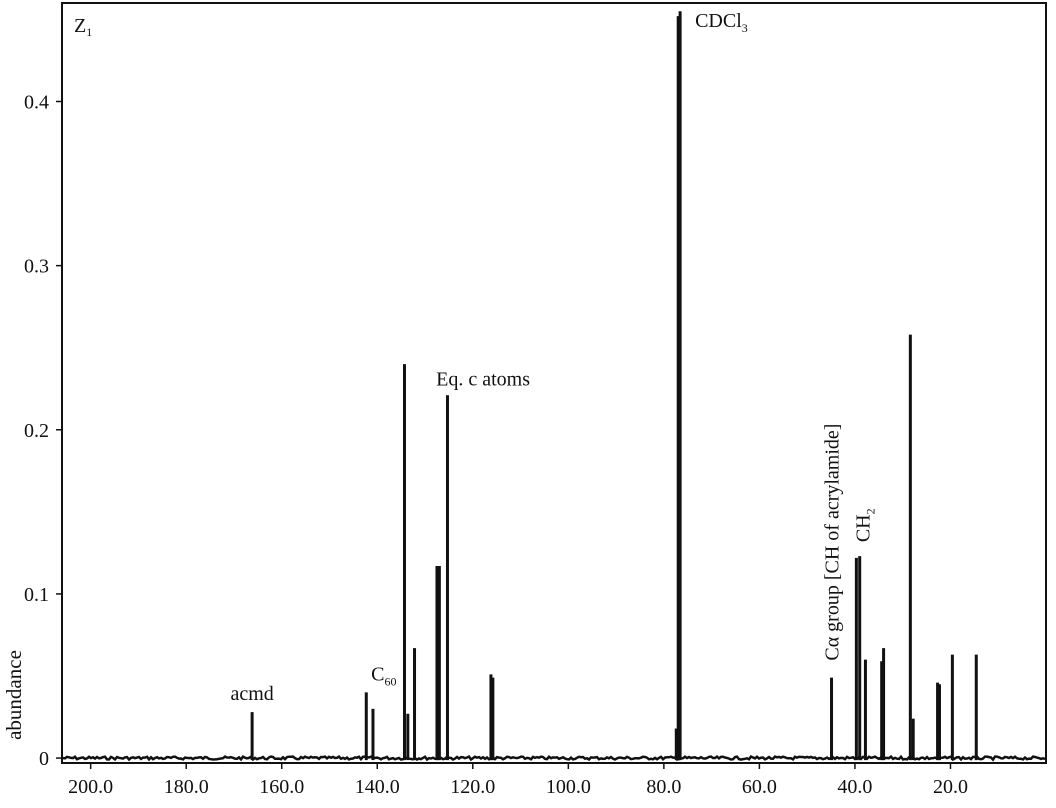  I want to click on annotation-text: Cα group [CH of acrylamide], so click(833, 542).